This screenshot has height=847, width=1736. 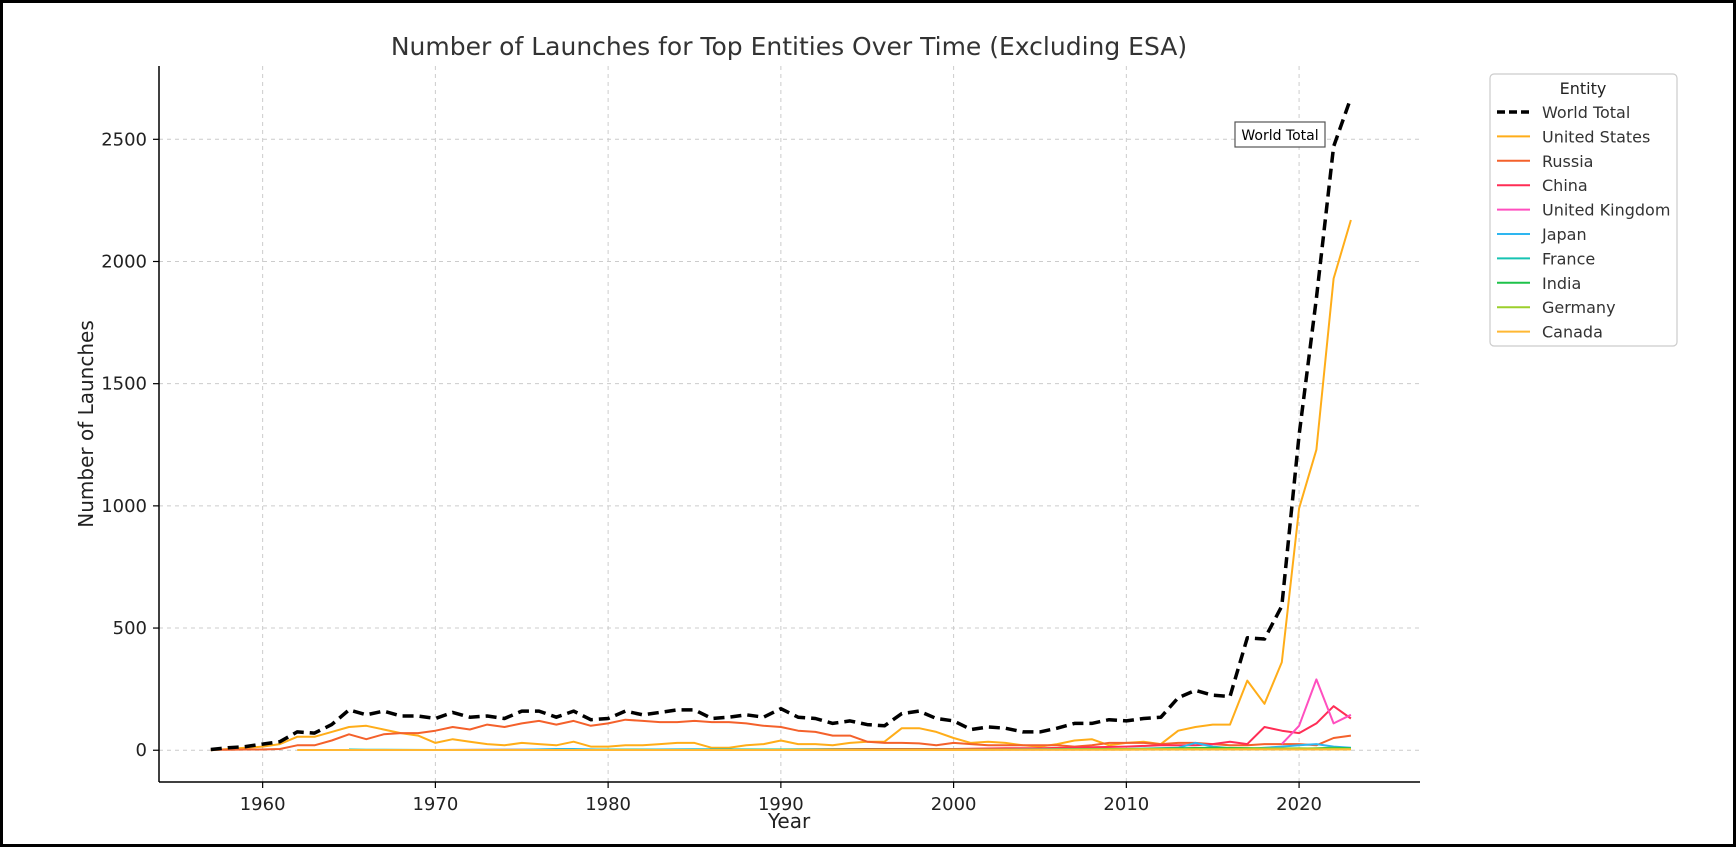 What do you see at coordinates (86, 423) in the screenshot?
I see `y-axis-label: Number of Launches` at bounding box center [86, 423].